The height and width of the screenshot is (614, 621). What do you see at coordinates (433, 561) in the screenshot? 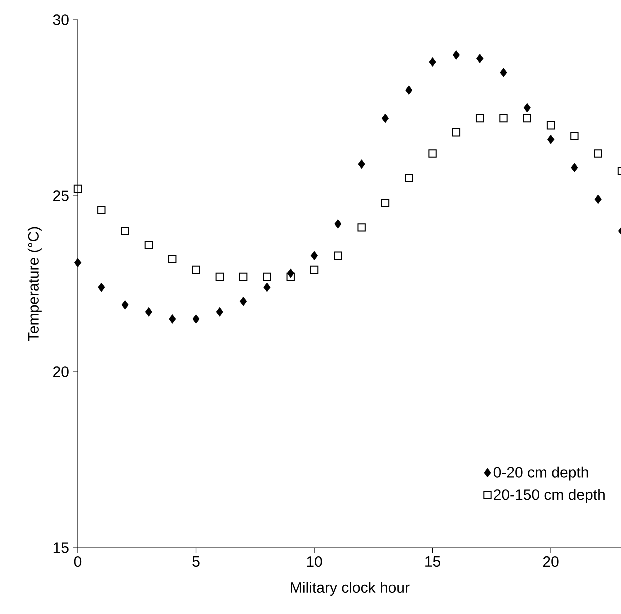
I see `x-tick-label: 15` at bounding box center [433, 561].